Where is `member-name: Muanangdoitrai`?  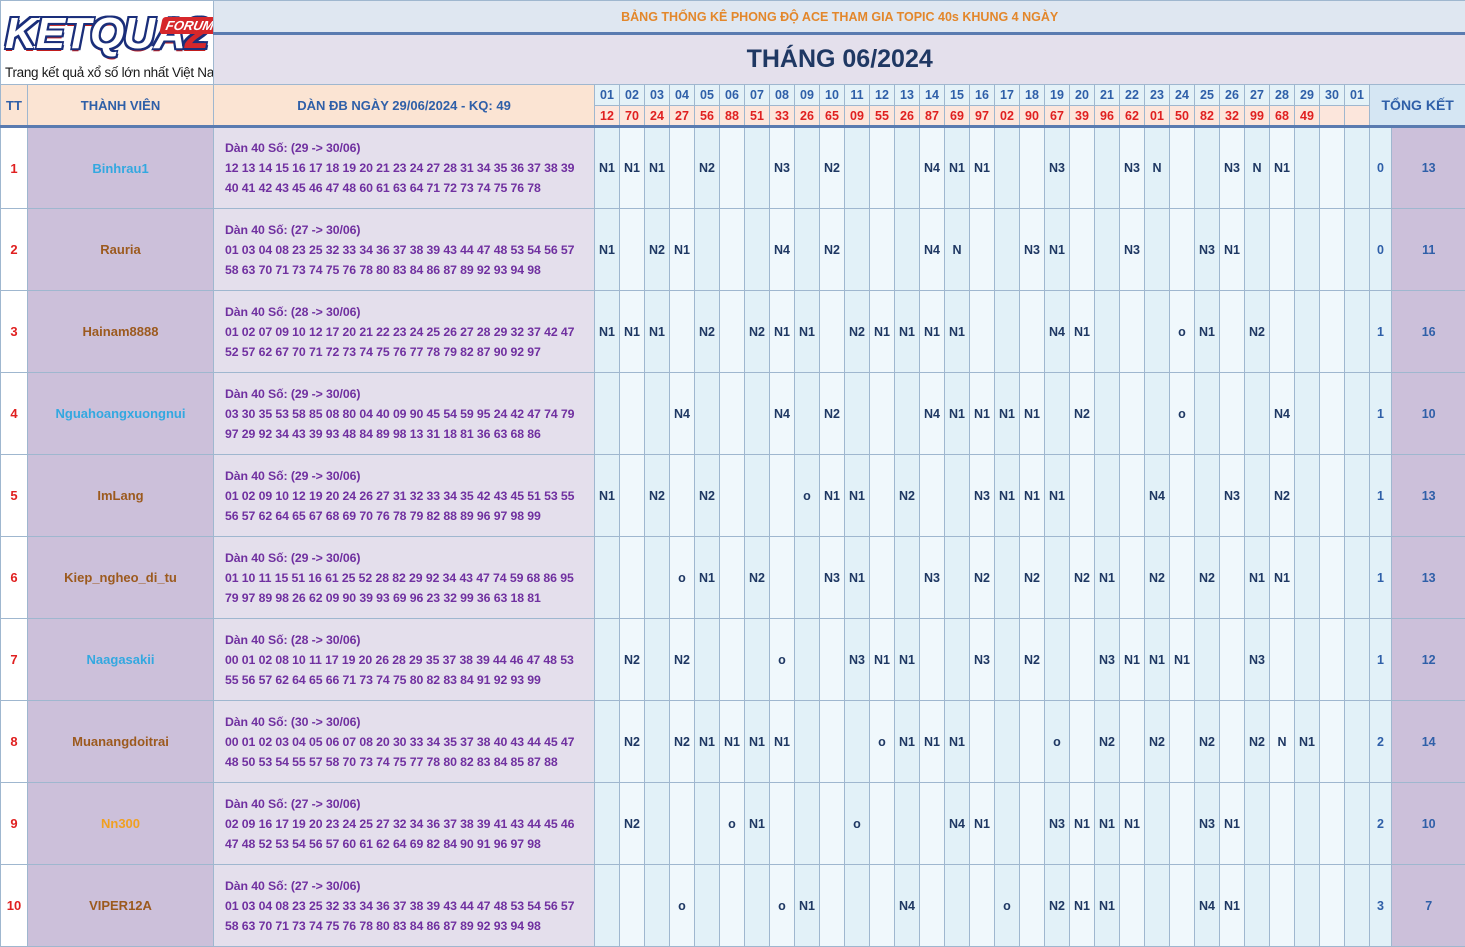
member-name: Muanangdoitrai is located at coordinates (121, 742).